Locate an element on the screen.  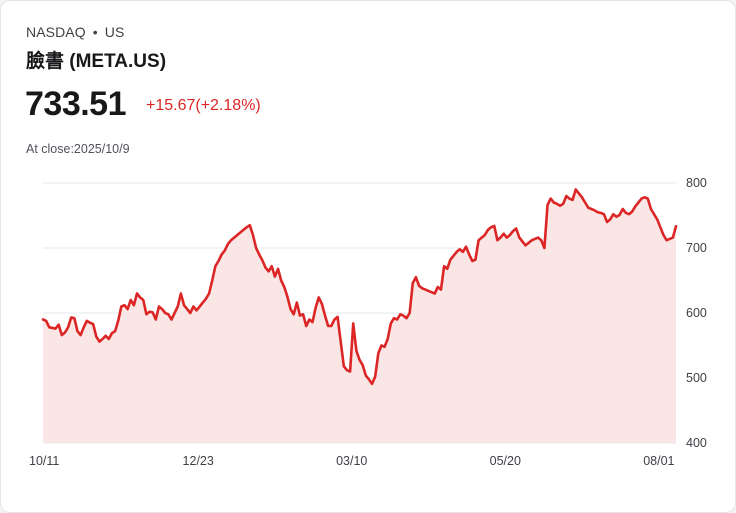
y-tick-label: 500 is located at coordinates (696, 378).